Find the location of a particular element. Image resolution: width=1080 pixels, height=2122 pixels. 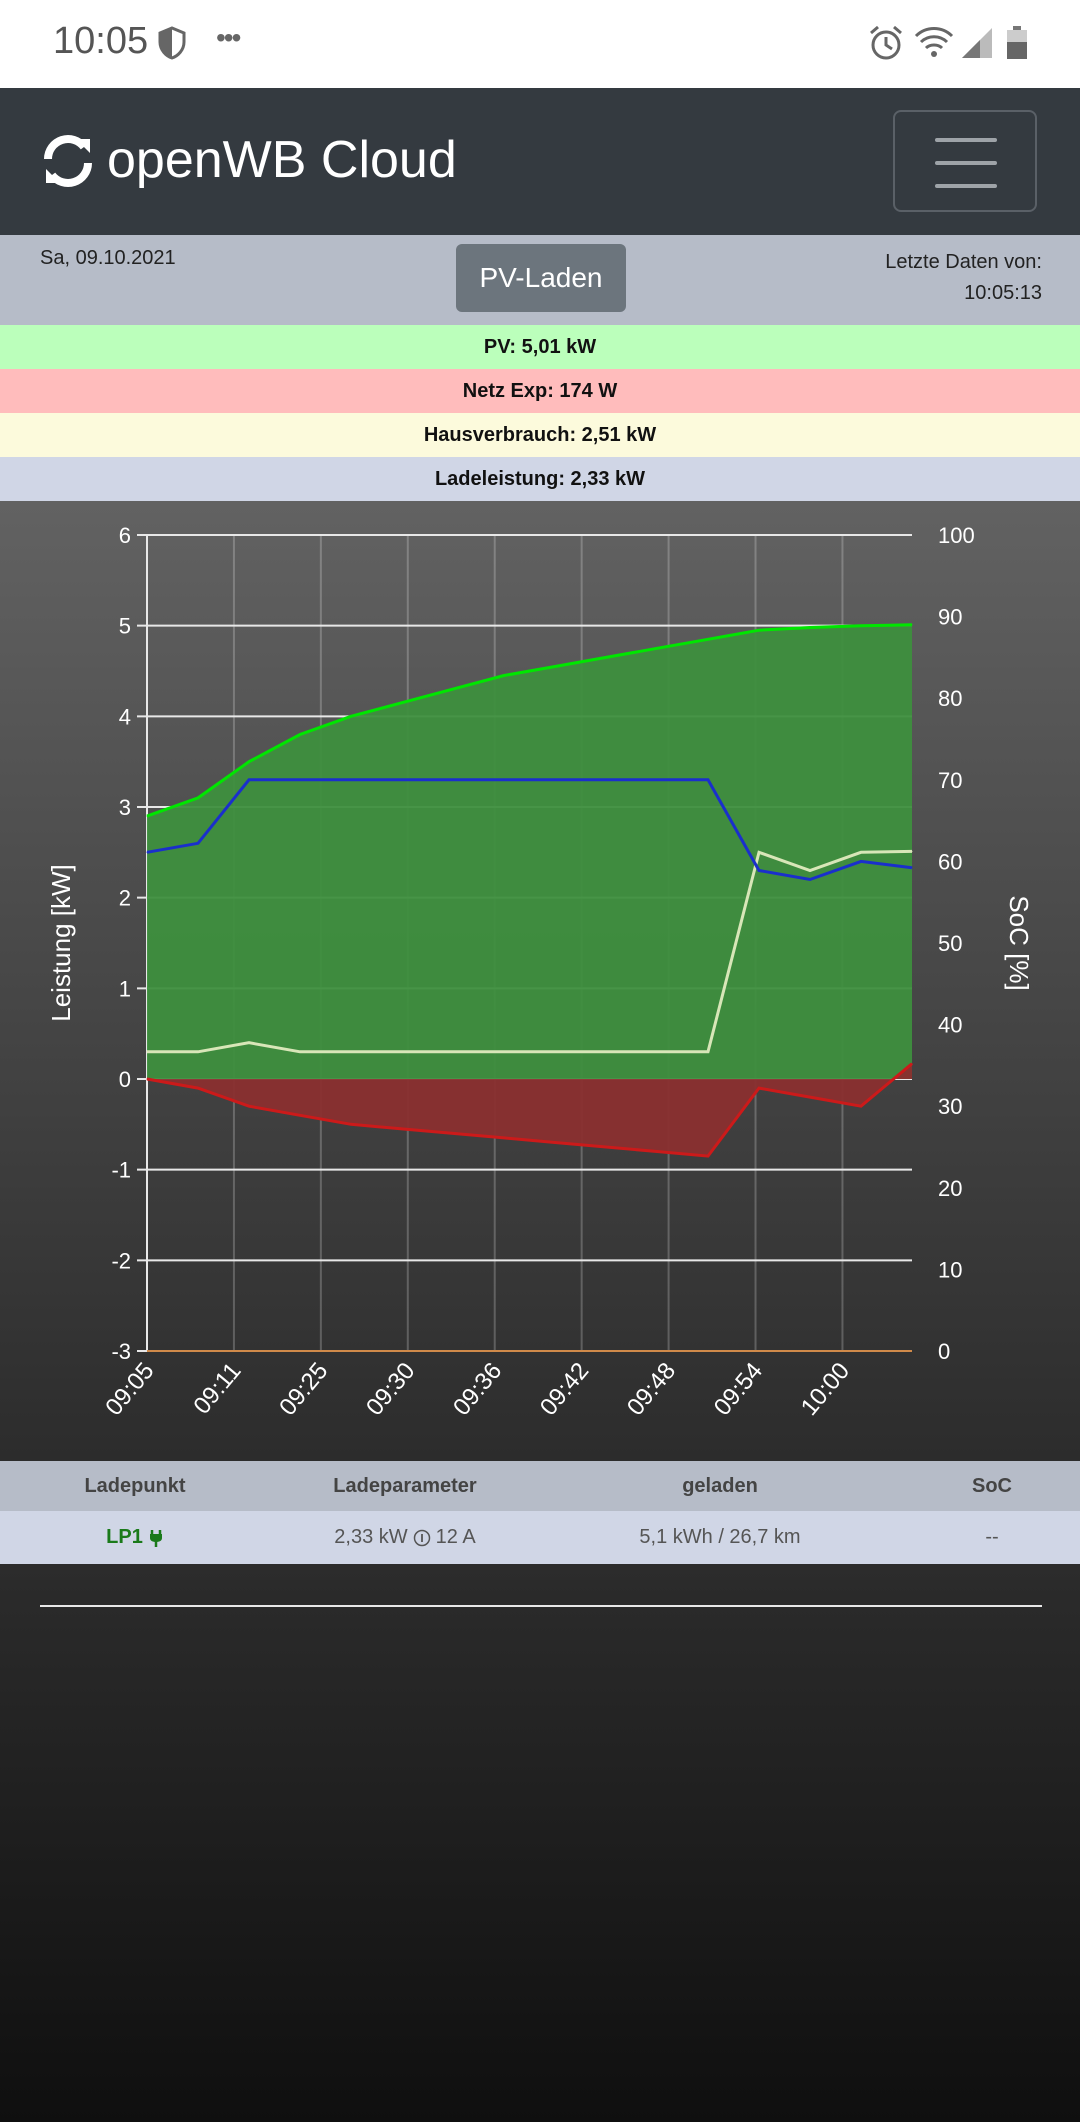

y-tick-label: 5 is located at coordinates (125, 626).